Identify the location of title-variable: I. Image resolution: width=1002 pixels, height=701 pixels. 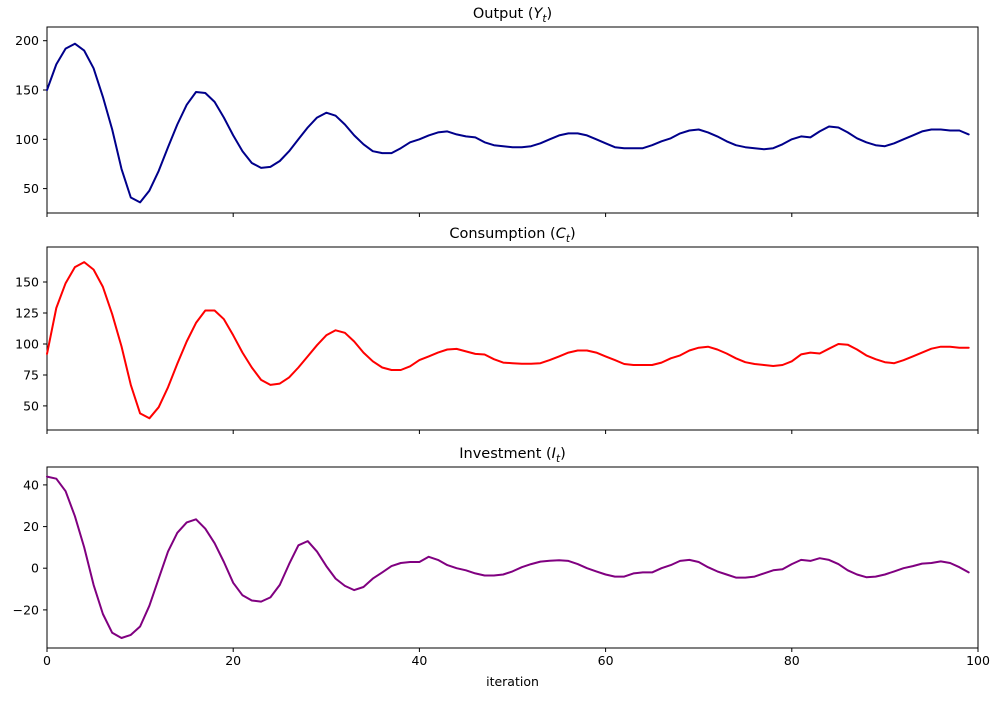
(553, 454).